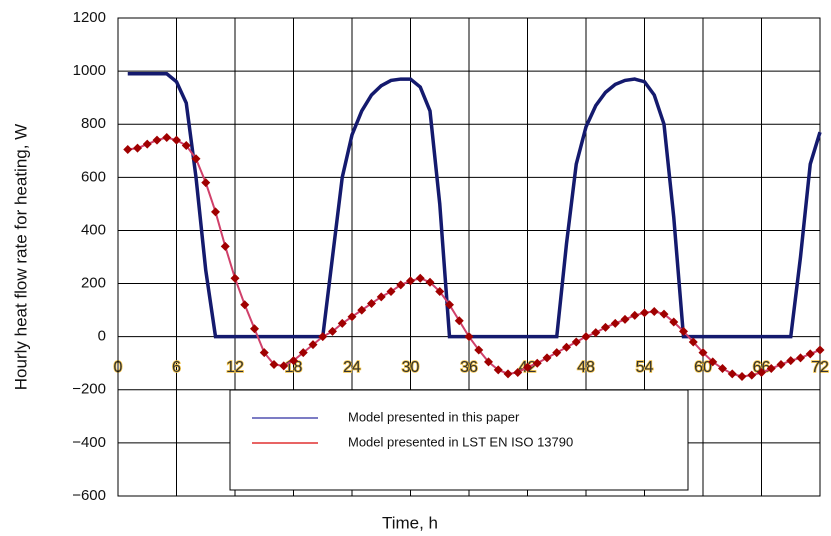 This screenshot has height=536, width=831. What do you see at coordinates (235, 367) in the screenshot?
I see `x-tick-label: 12` at bounding box center [235, 367].